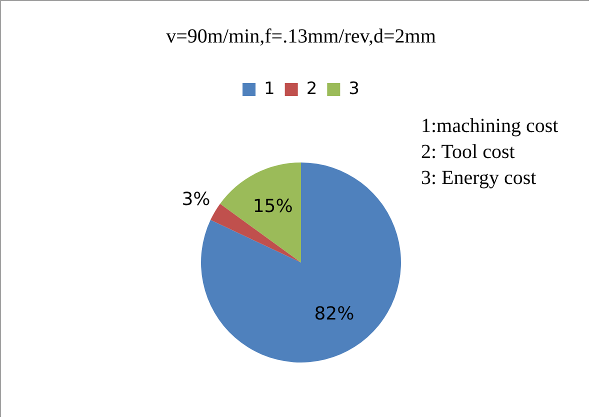 This screenshot has width=590, height=418. What do you see at coordinates (354, 88) in the screenshot?
I see `legend-label: 3` at bounding box center [354, 88].